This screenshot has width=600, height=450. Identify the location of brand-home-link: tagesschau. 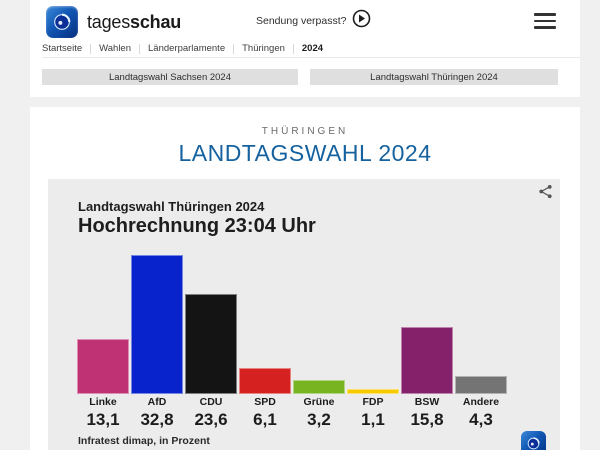
(113, 22).